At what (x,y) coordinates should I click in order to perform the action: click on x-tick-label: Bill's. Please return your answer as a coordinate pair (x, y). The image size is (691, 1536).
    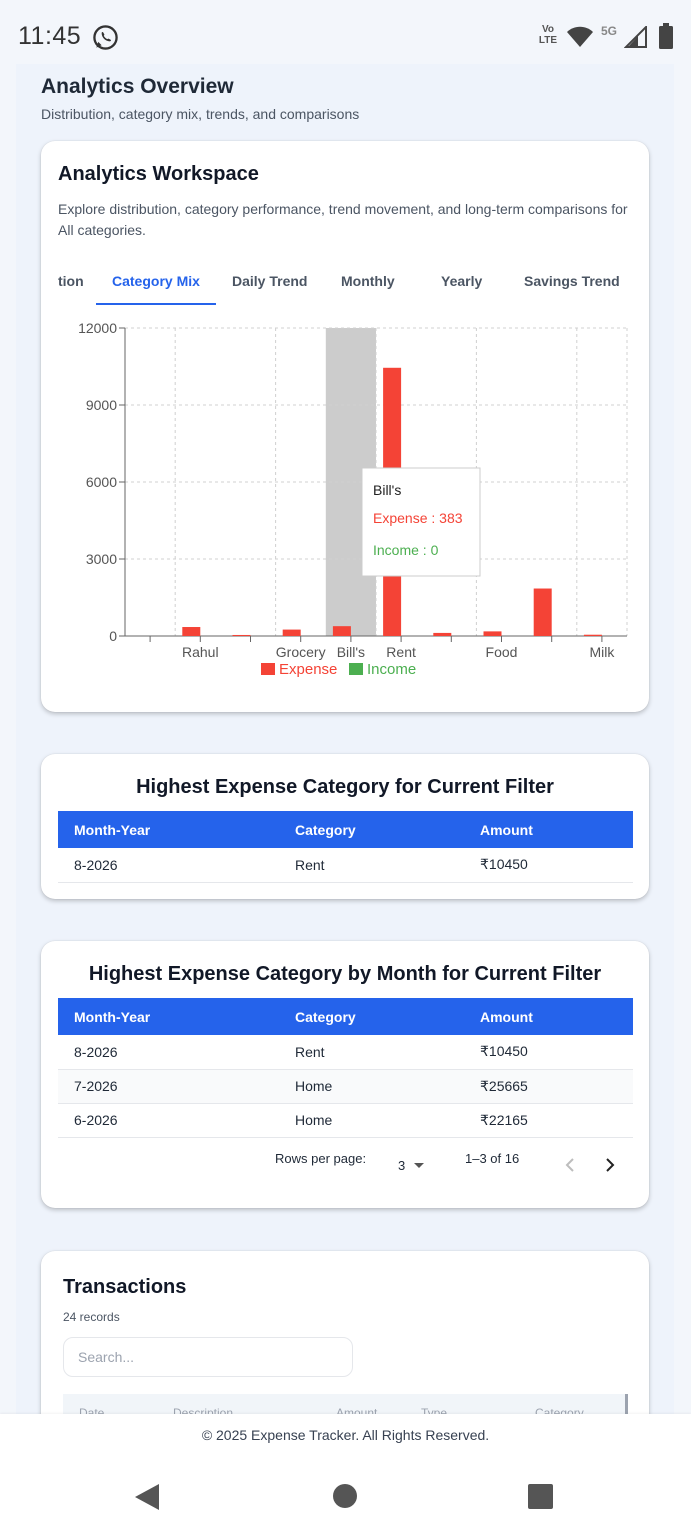
    Looking at the image, I should click on (351, 652).